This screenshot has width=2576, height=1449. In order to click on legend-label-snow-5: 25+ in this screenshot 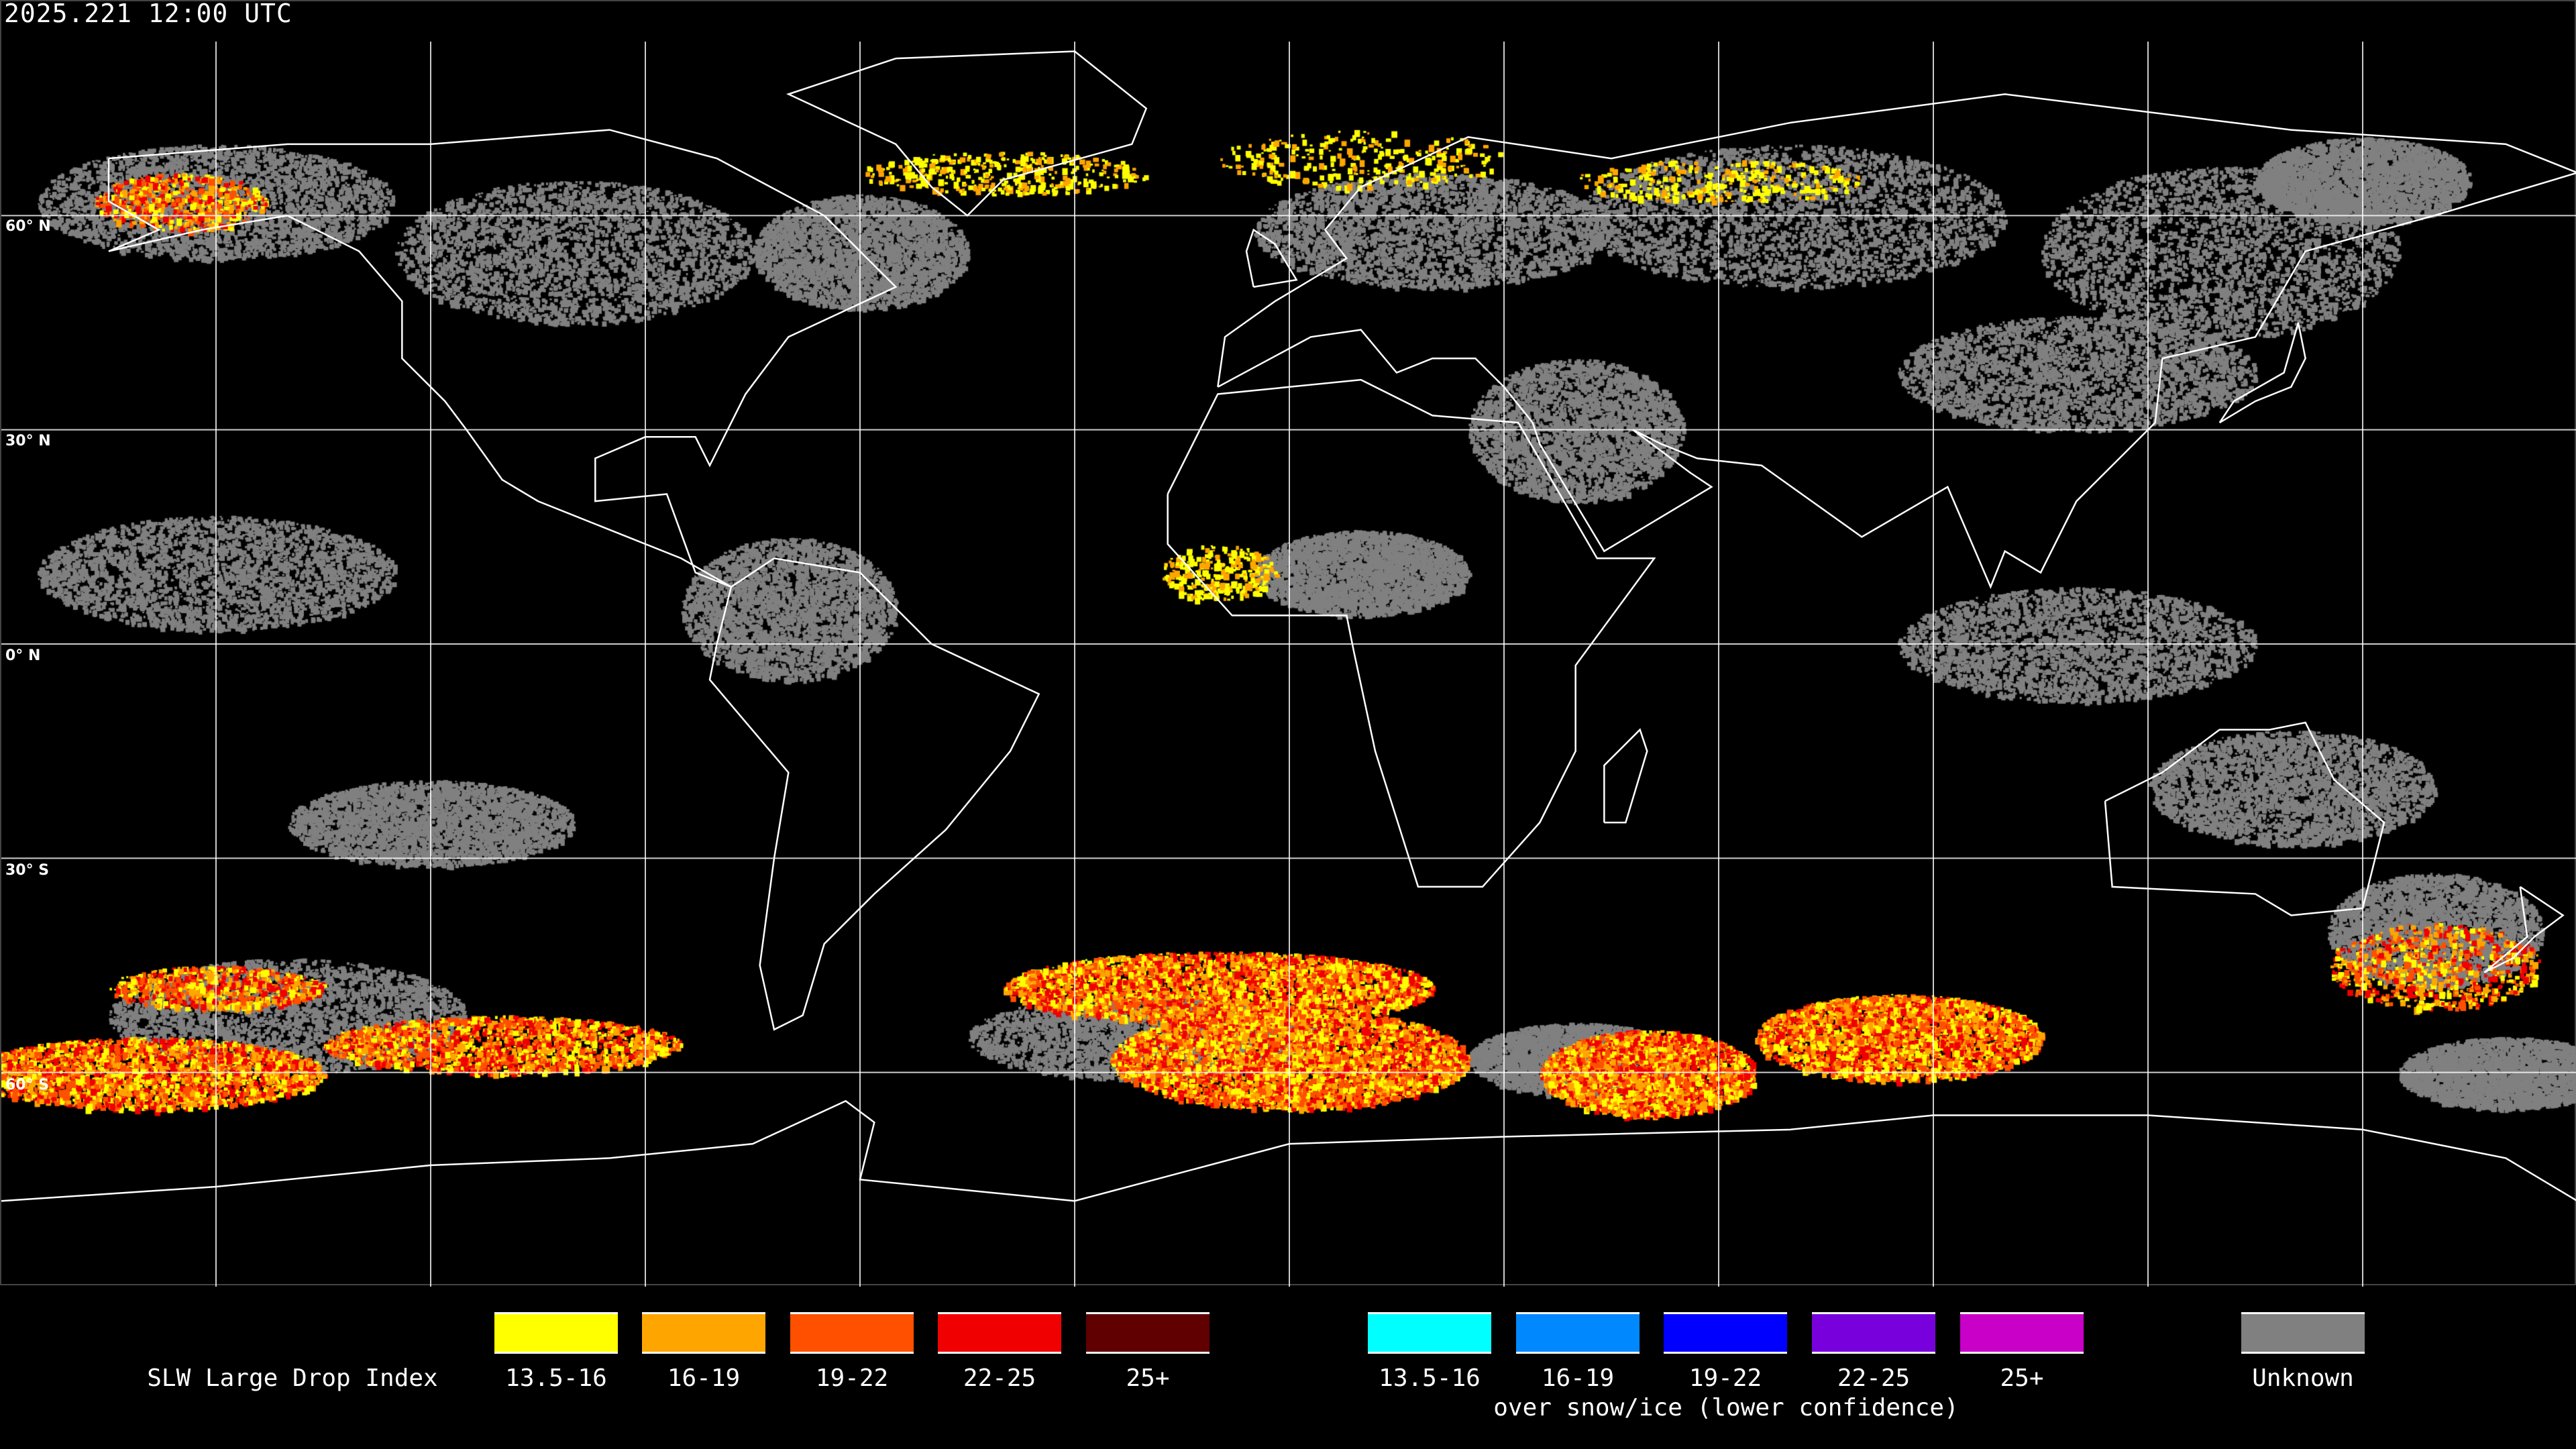, I will do `click(2022, 1378)`.